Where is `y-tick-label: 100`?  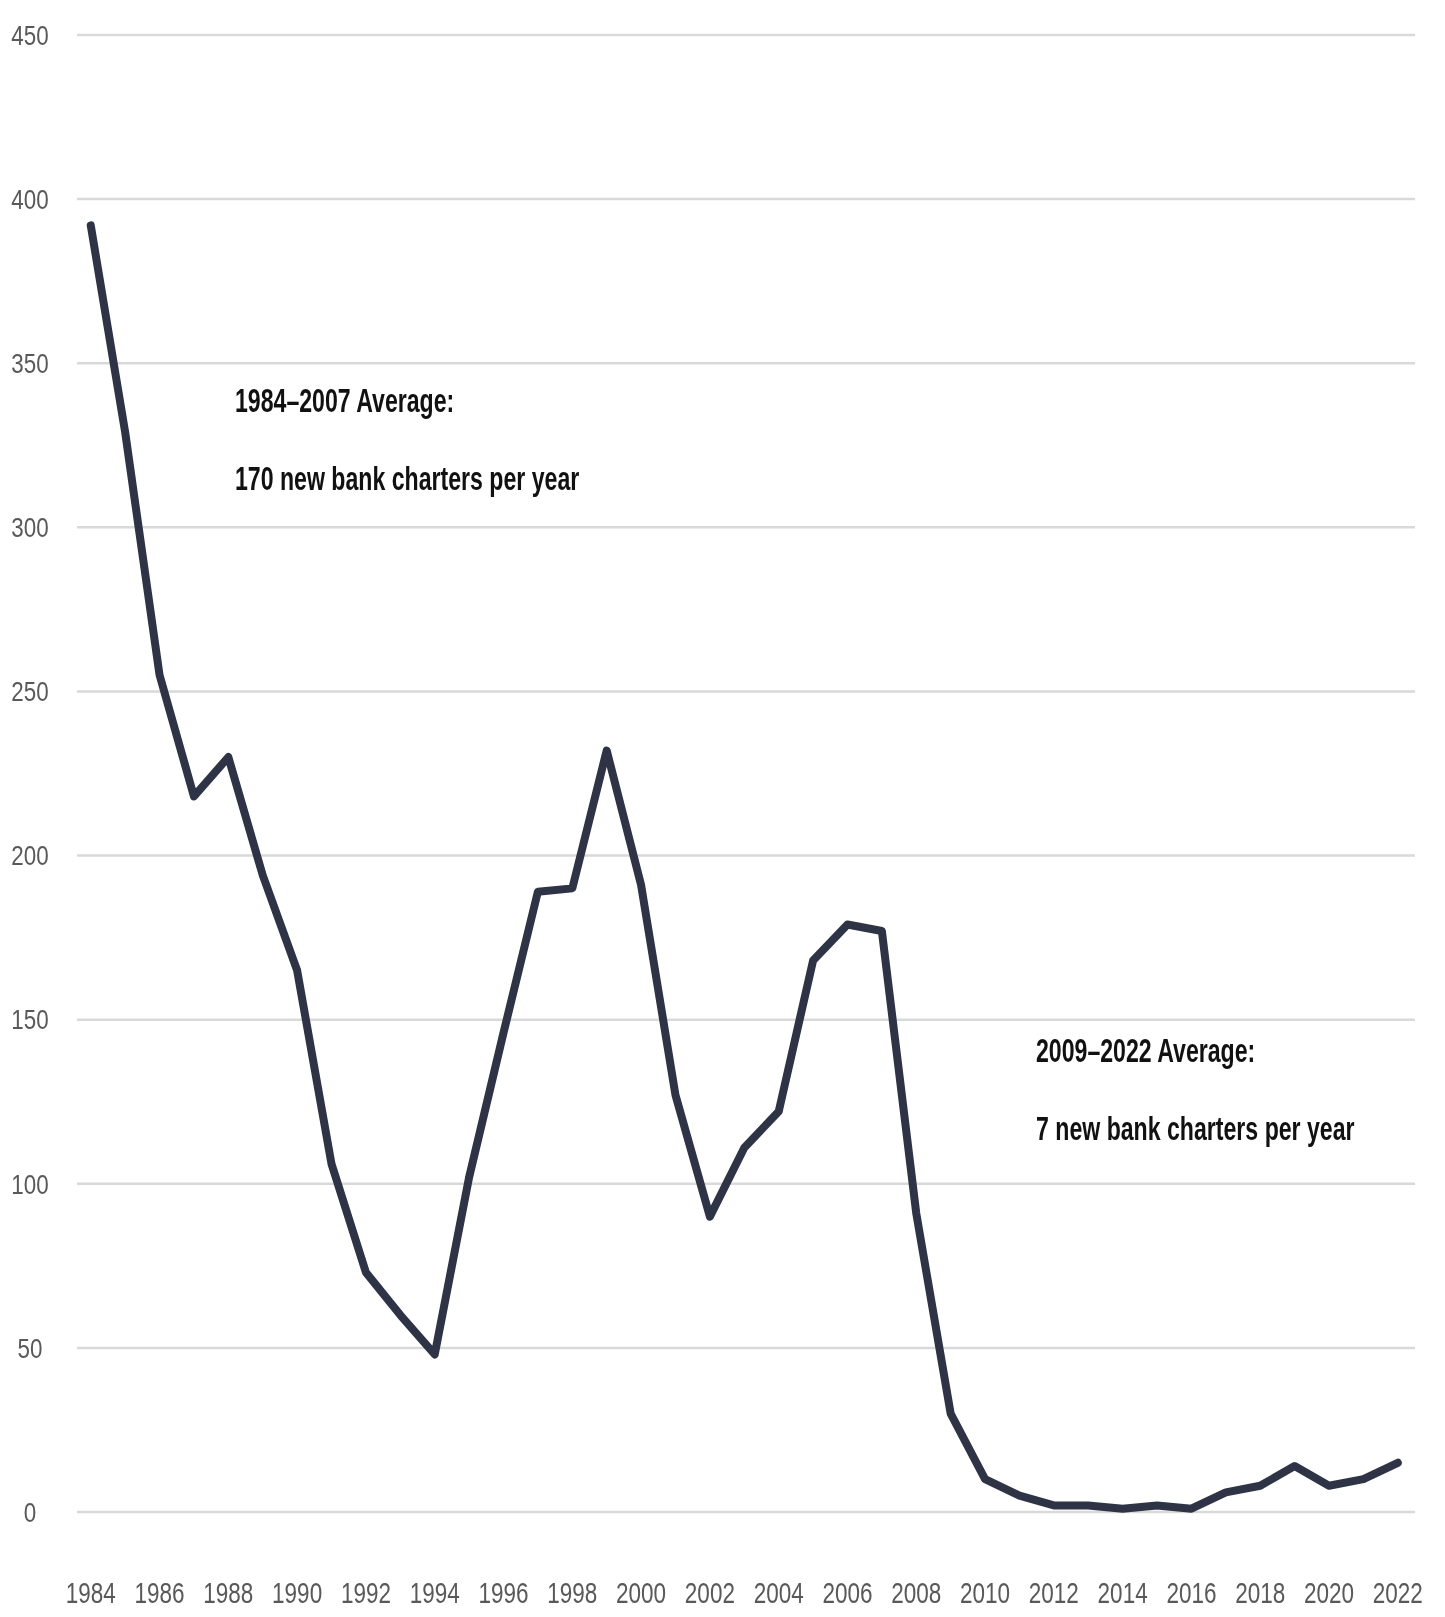
y-tick-label: 100 is located at coordinates (30, 1184).